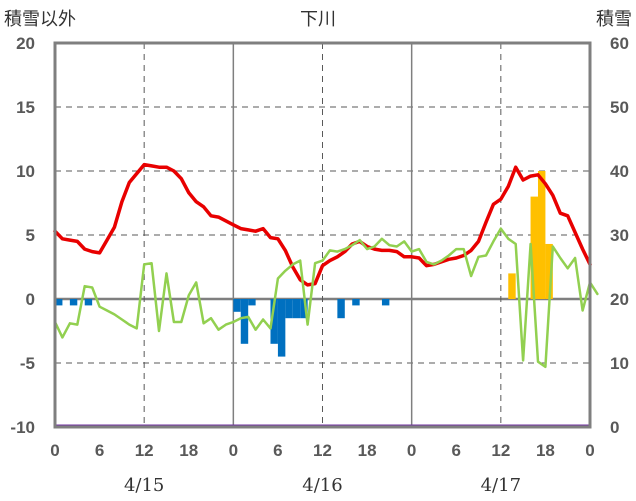  Describe the element at coordinates (22, 235) in the screenshot. I see `left-axis-ticks: 20 15 10 5 0 -5 -10` at that location.